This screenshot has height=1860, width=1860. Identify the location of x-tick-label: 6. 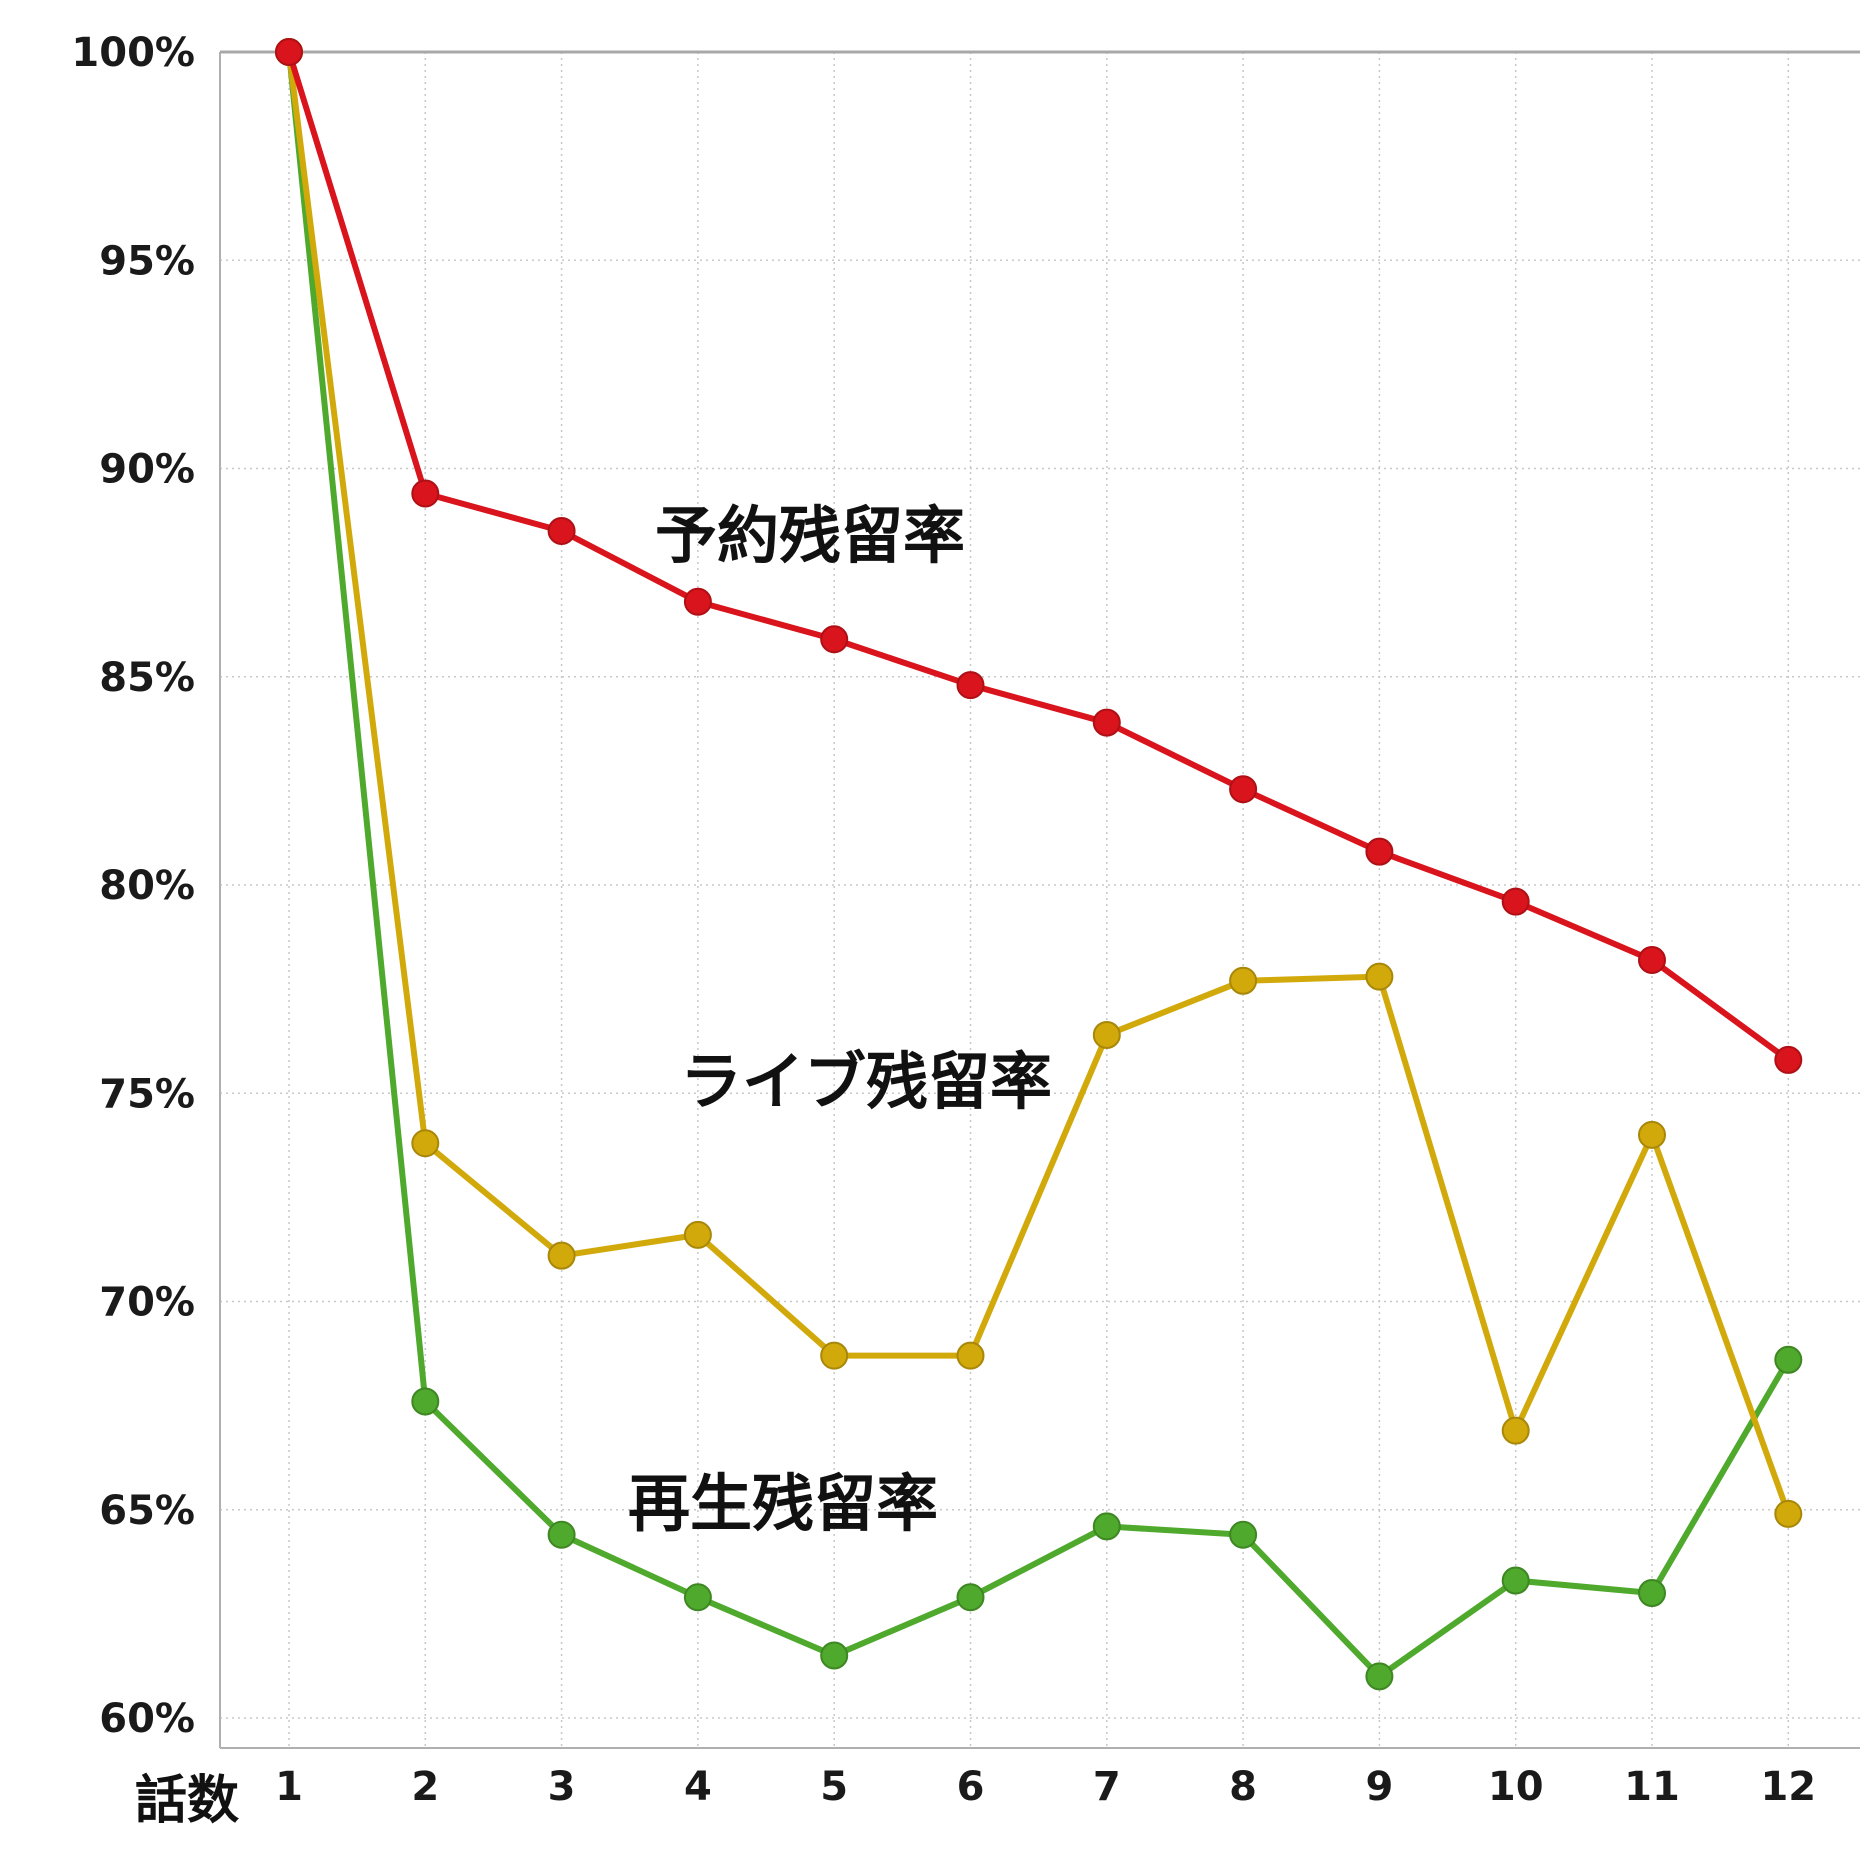
(971, 1787).